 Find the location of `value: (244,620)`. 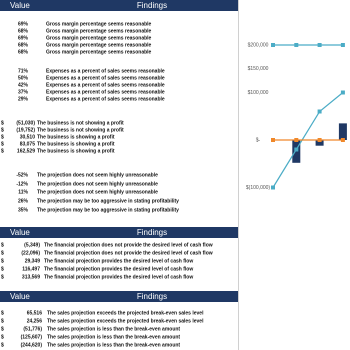

value: (244,620) is located at coordinates (32, 345).